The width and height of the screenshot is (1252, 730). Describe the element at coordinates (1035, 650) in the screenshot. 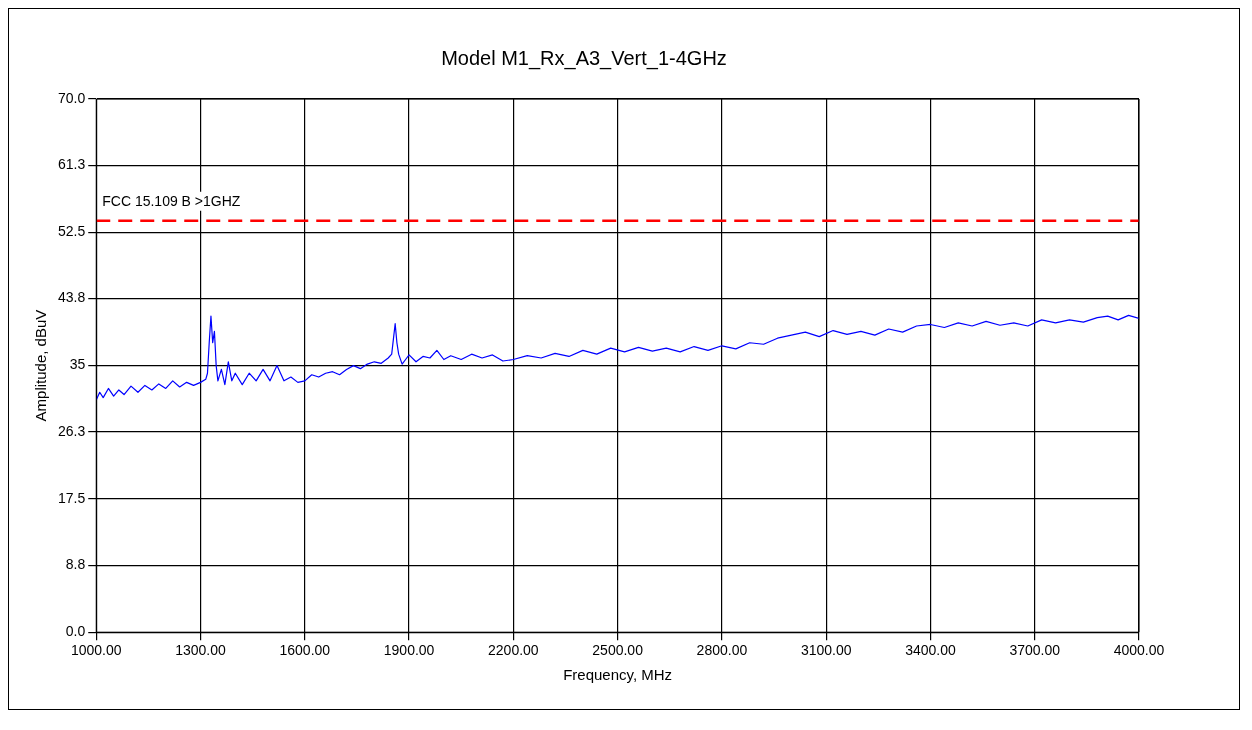

I see `x-tick-label: 3700.00` at that location.